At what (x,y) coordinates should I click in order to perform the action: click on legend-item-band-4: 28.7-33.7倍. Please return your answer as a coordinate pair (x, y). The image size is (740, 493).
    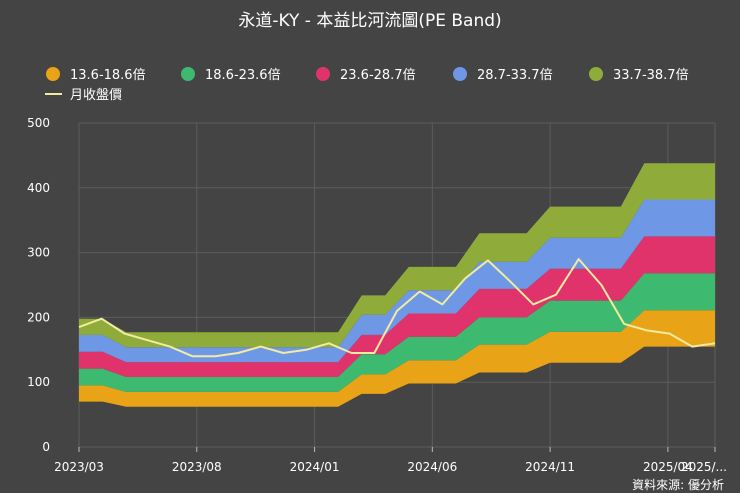
    Looking at the image, I should click on (503, 75).